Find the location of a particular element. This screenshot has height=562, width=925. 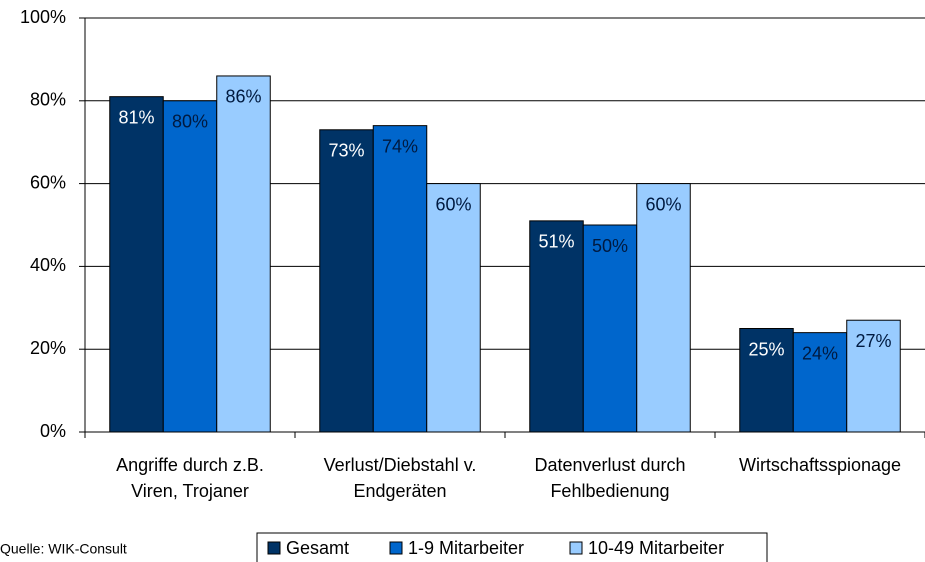

source-note: Quelle: WIK-Consult is located at coordinates (63, 549).